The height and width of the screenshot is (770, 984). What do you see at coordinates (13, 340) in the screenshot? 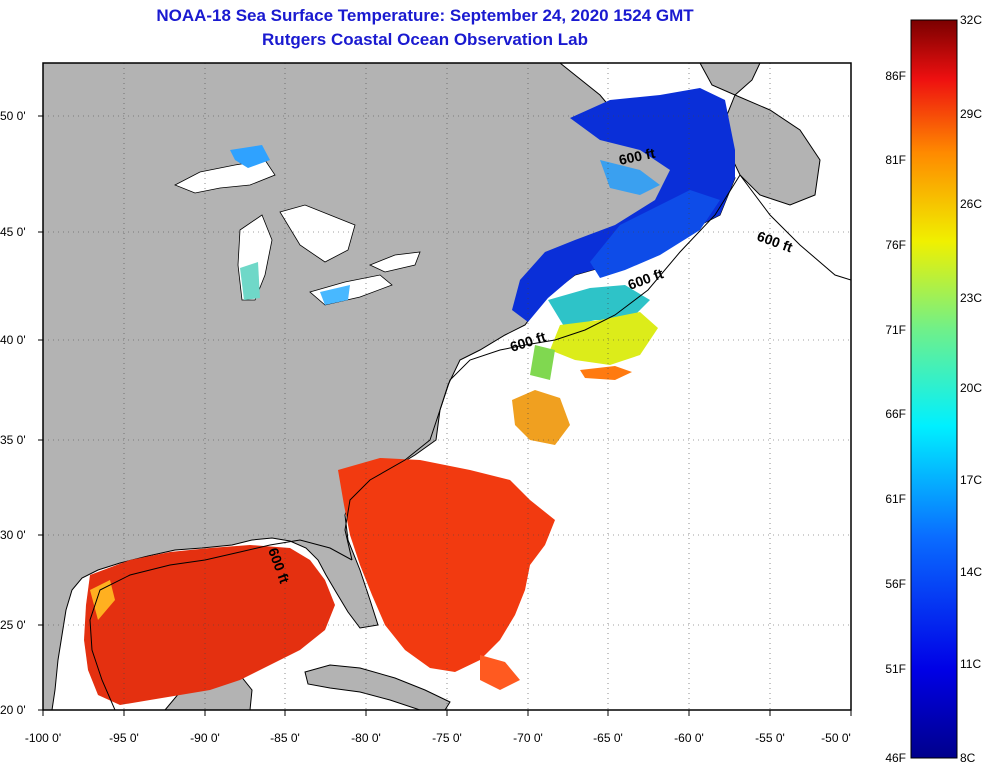
I see `lat-label: 40 0'` at bounding box center [13, 340].